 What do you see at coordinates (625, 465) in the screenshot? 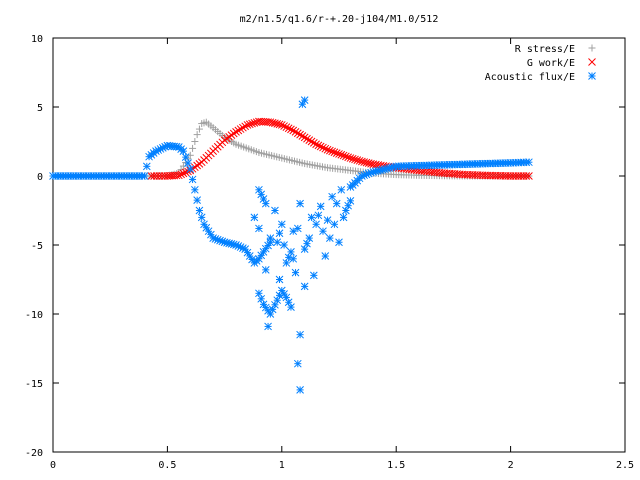
I see `x-tick-label: 2.5` at bounding box center [625, 465].